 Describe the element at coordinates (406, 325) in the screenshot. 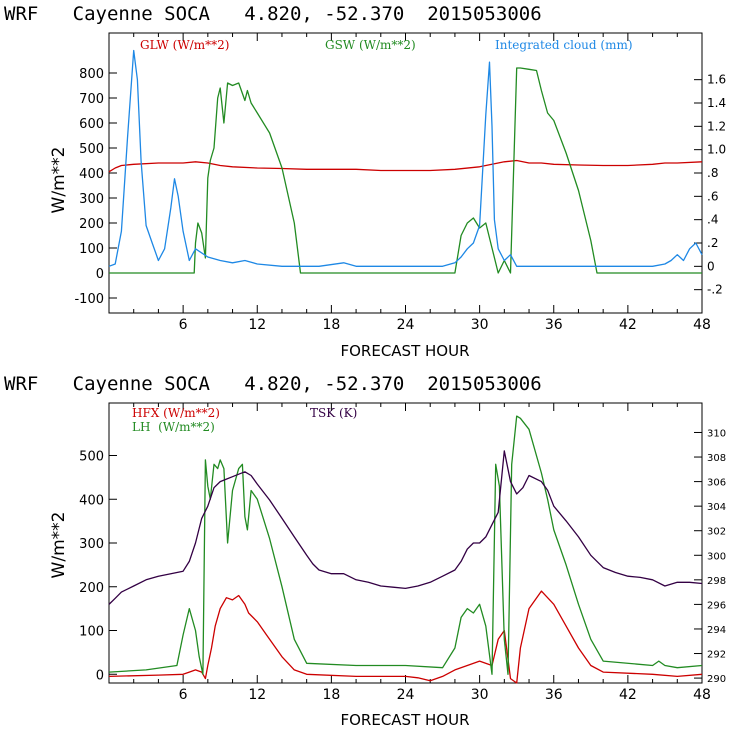

I see `chart-top-x-tick-label: 24` at that location.